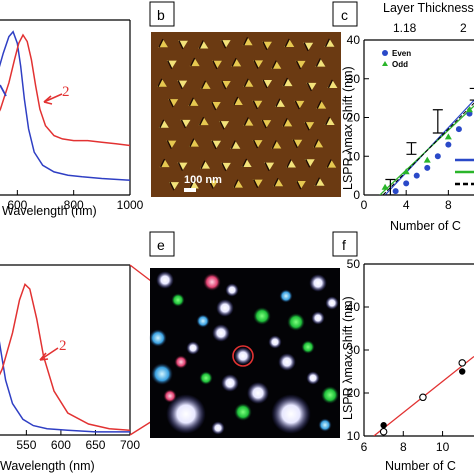 Image resolution: width=474 pixels, height=474 pixels. I want to click on panel-f-ytick: 20, so click(354, 393).